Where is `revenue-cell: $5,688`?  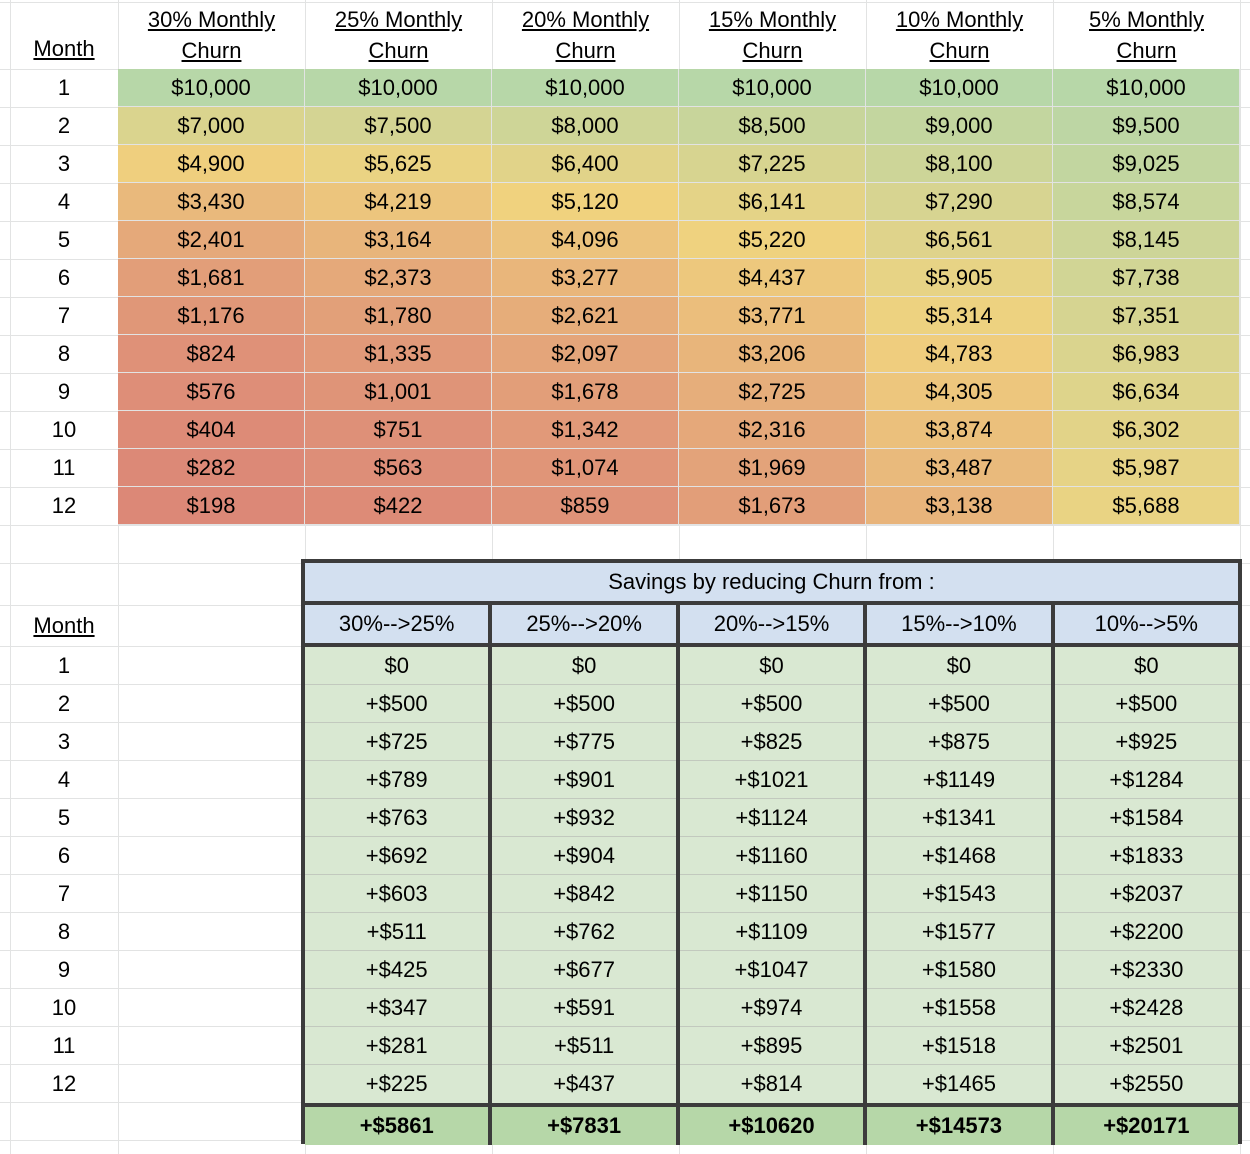
revenue-cell: $5,688 is located at coordinates (1146, 506).